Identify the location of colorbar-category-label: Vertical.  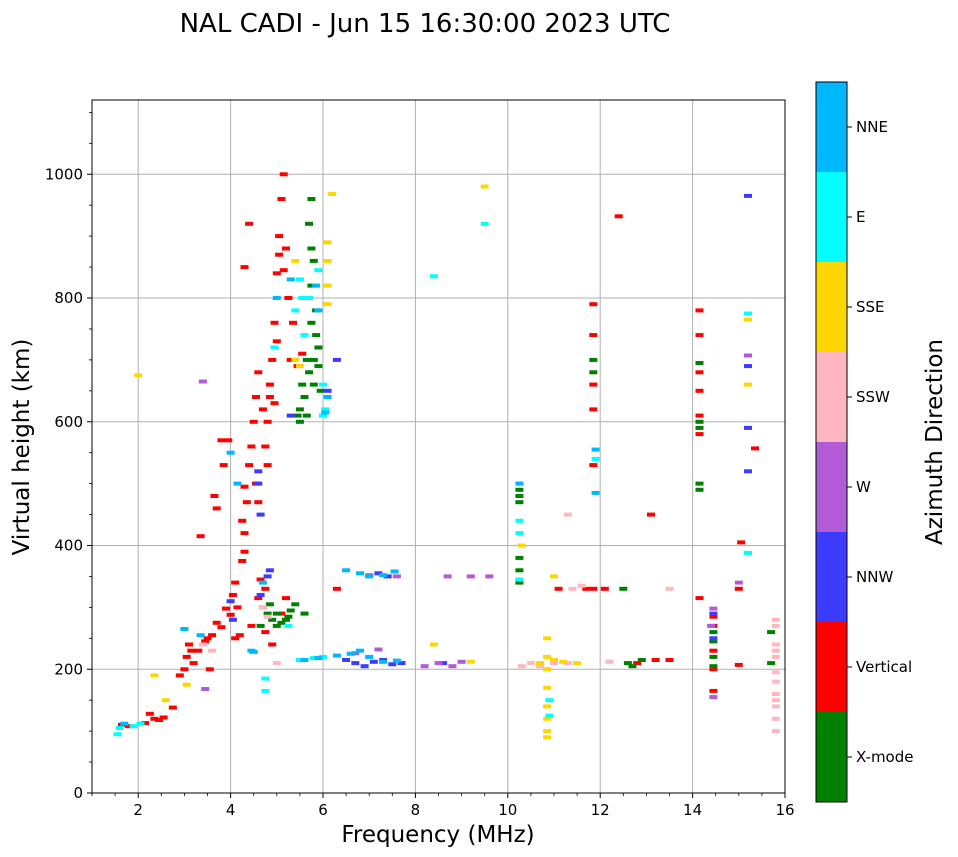
(884, 667).